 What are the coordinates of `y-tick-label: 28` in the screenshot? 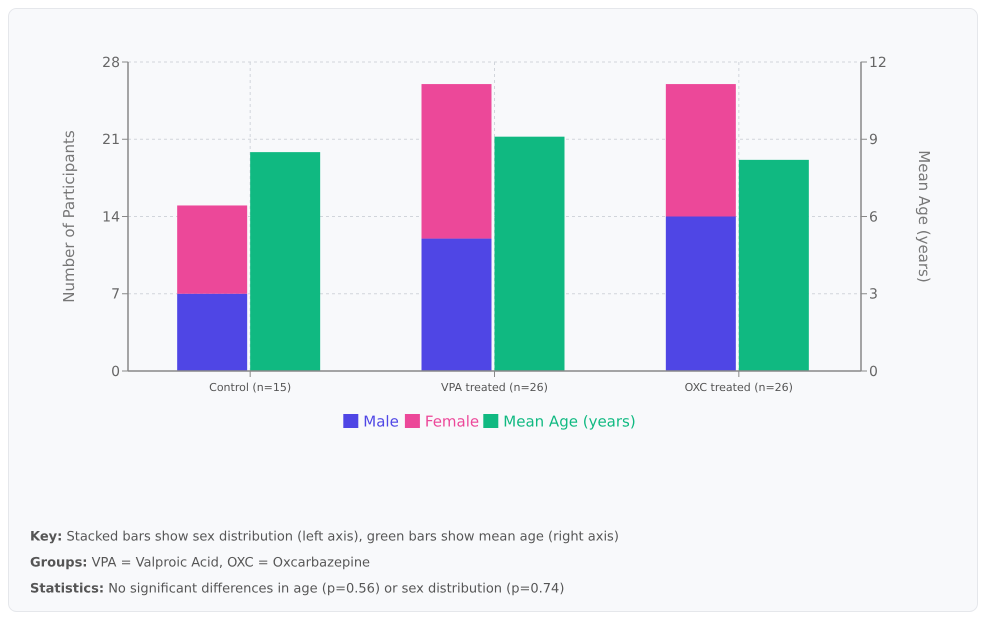 It's located at (111, 62).